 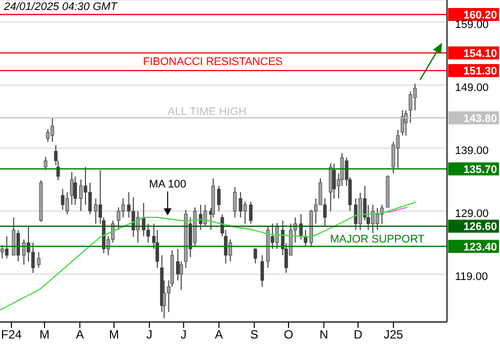 What do you see at coordinates (289, 335) in the screenshot?
I see `x-tick-label: O` at bounding box center [289, 335].